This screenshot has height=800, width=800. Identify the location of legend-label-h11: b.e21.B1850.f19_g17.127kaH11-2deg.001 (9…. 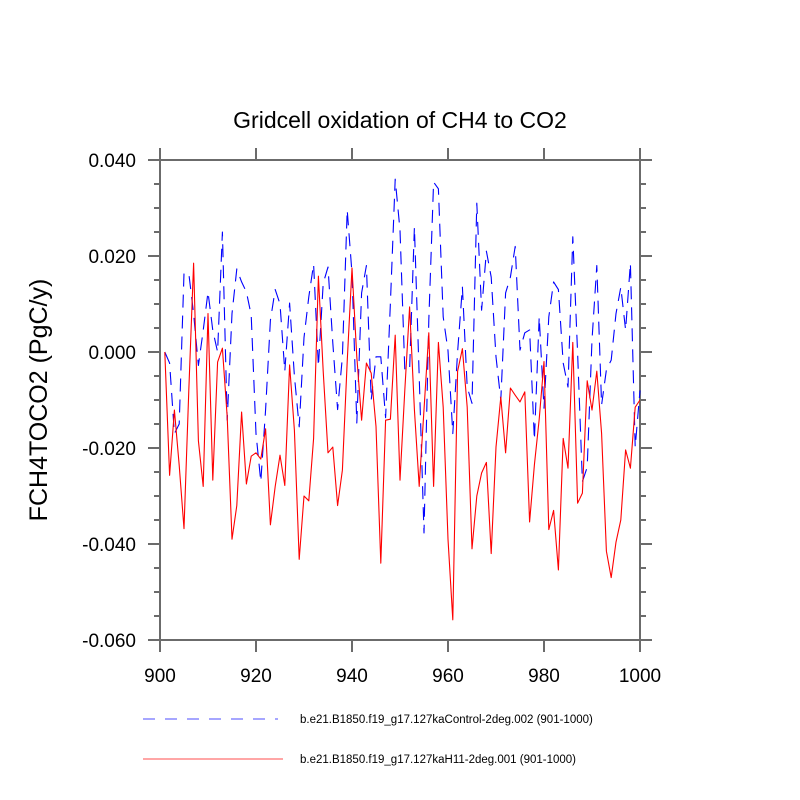
(438, 760).